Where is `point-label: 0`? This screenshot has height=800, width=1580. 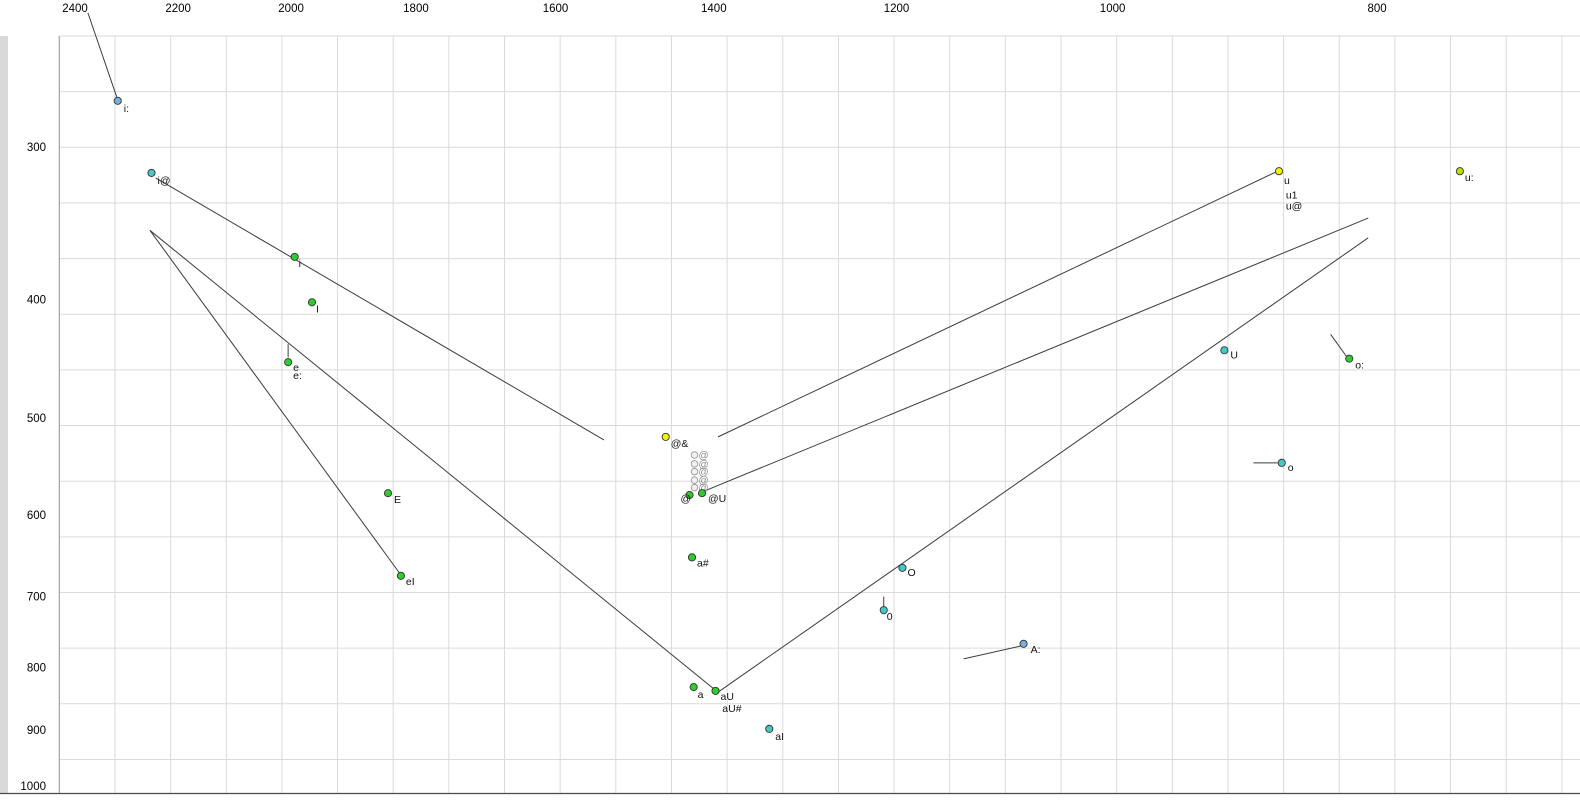
point-label: 0 is located at coordinates (890, 617).